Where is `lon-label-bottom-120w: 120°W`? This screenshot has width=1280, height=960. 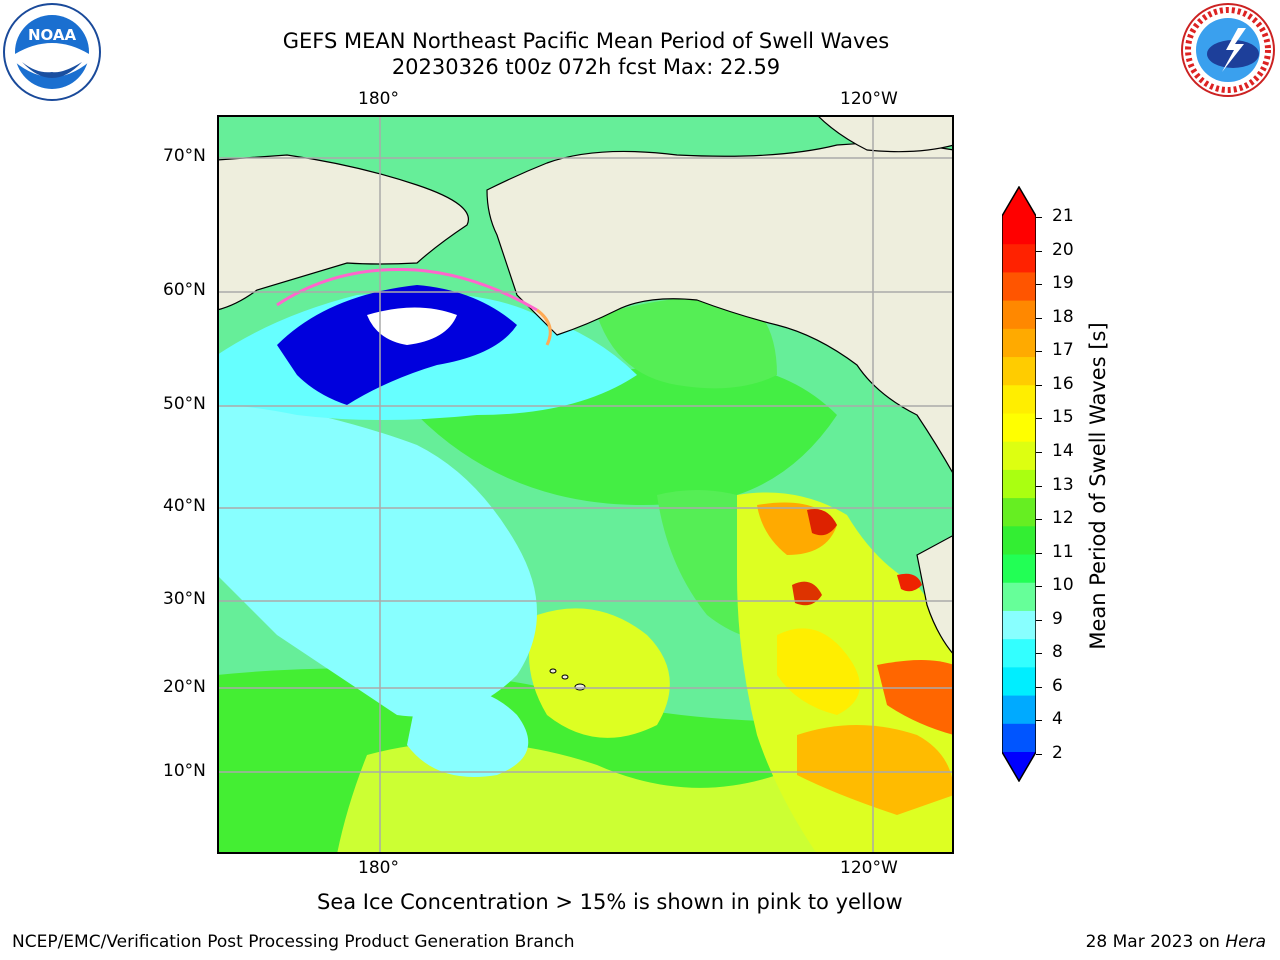
lon-label-bottom-120w: 120°W is located at coordinates (869, 868).